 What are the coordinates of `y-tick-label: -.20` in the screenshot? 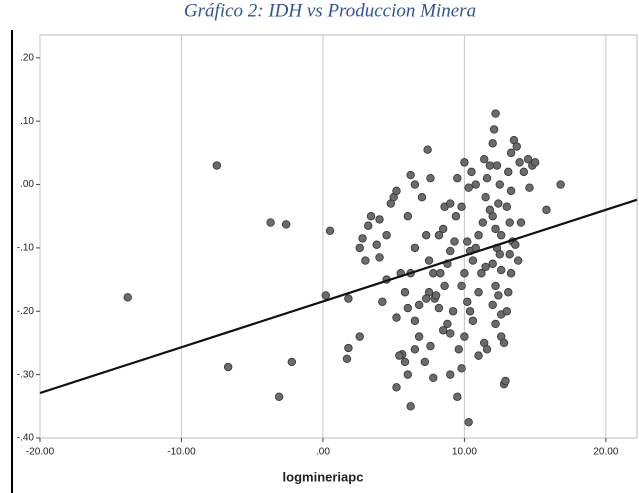 It's located at (26, 311).